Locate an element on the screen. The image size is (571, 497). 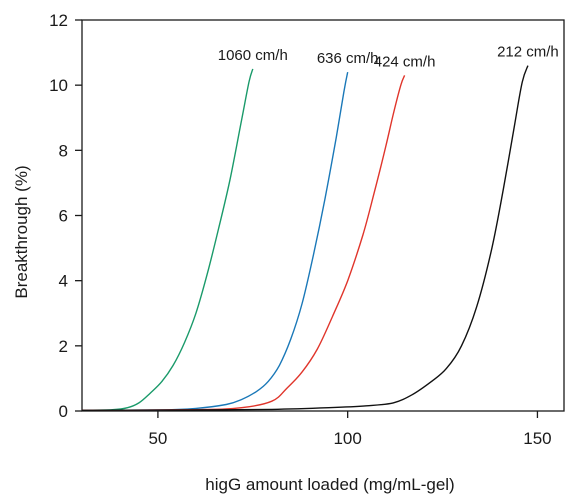
y-tick-label: 12 is located at coordinates (58, 20).